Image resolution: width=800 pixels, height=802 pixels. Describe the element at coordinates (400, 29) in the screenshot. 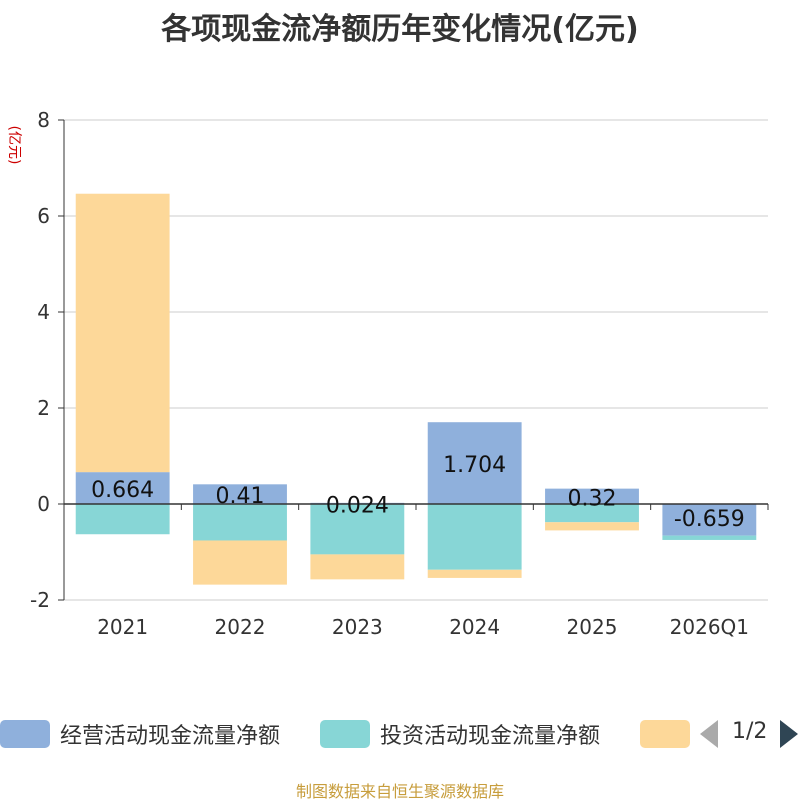

I see `chart-title: 各项现金流净额历年变化情况(亿元)` at that location.